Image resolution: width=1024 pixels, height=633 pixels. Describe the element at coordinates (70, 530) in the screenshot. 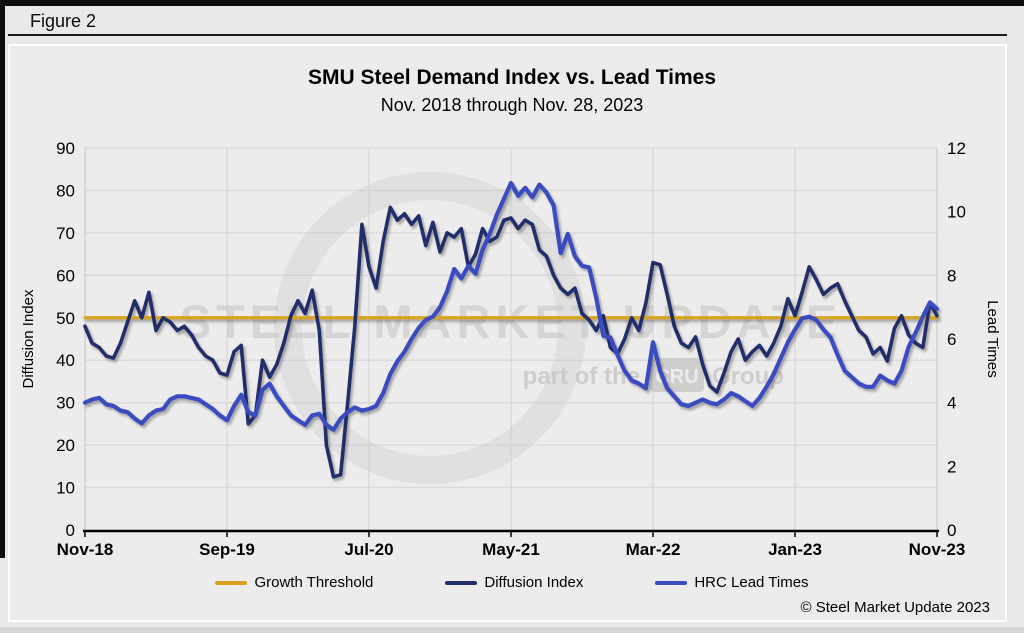

I see `left-tick-label: 0` at that location.